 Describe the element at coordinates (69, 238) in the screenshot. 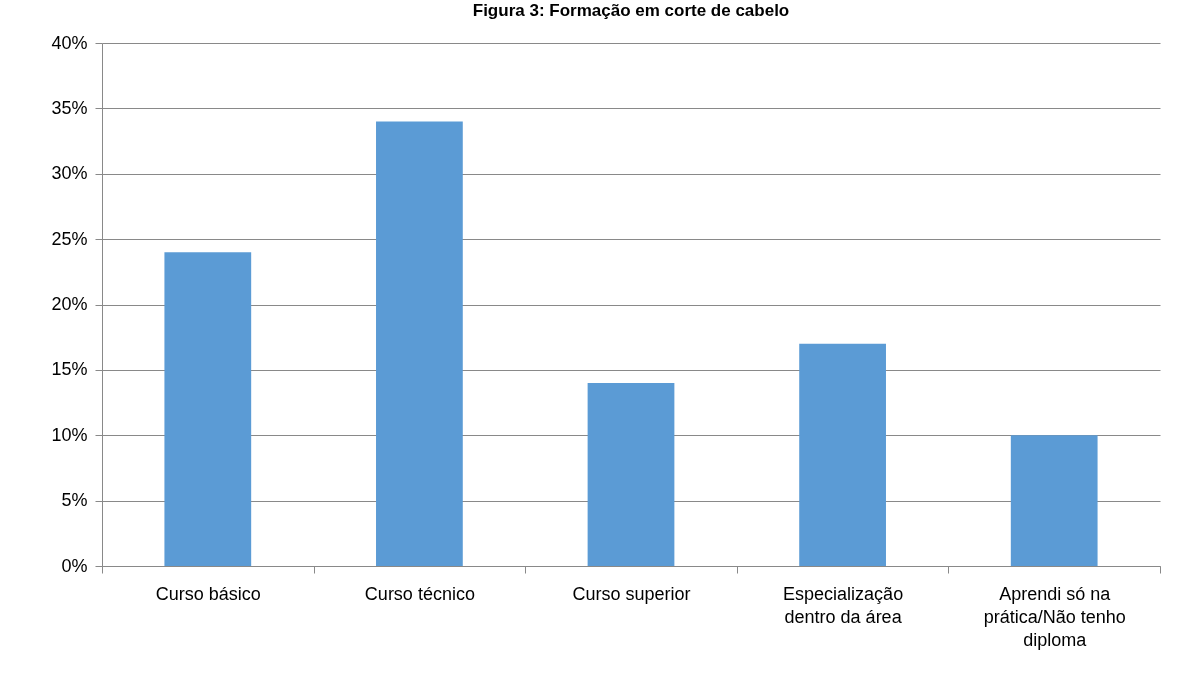

I see `y-tick-label: 25%` at that location.